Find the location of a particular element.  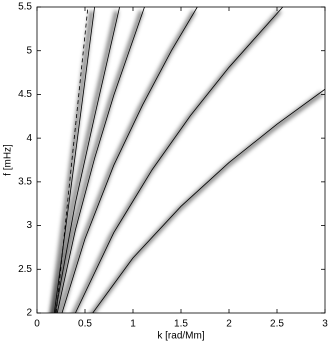

y-tick-label: 4 is located at coordinates (29, 138).